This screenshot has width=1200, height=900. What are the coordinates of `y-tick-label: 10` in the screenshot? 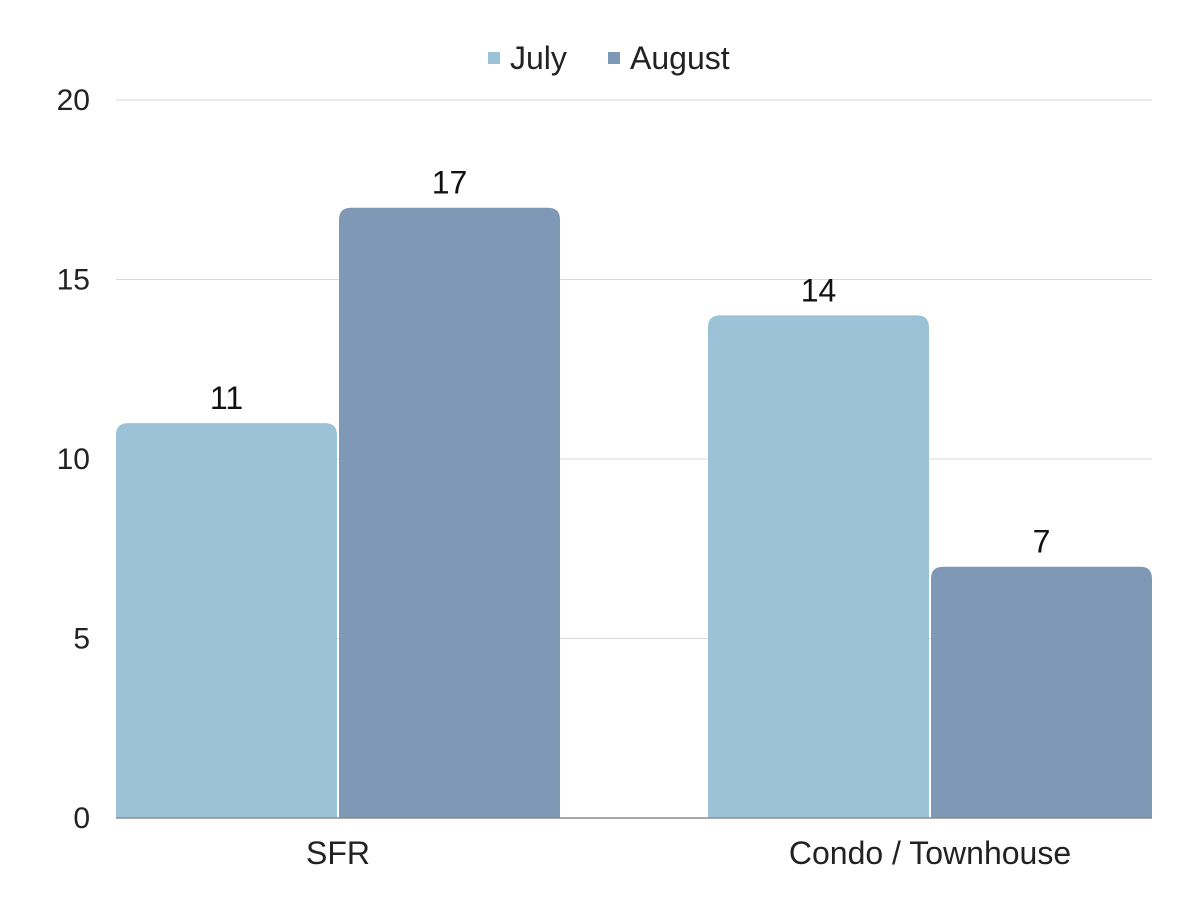 It's located at (73, 459).